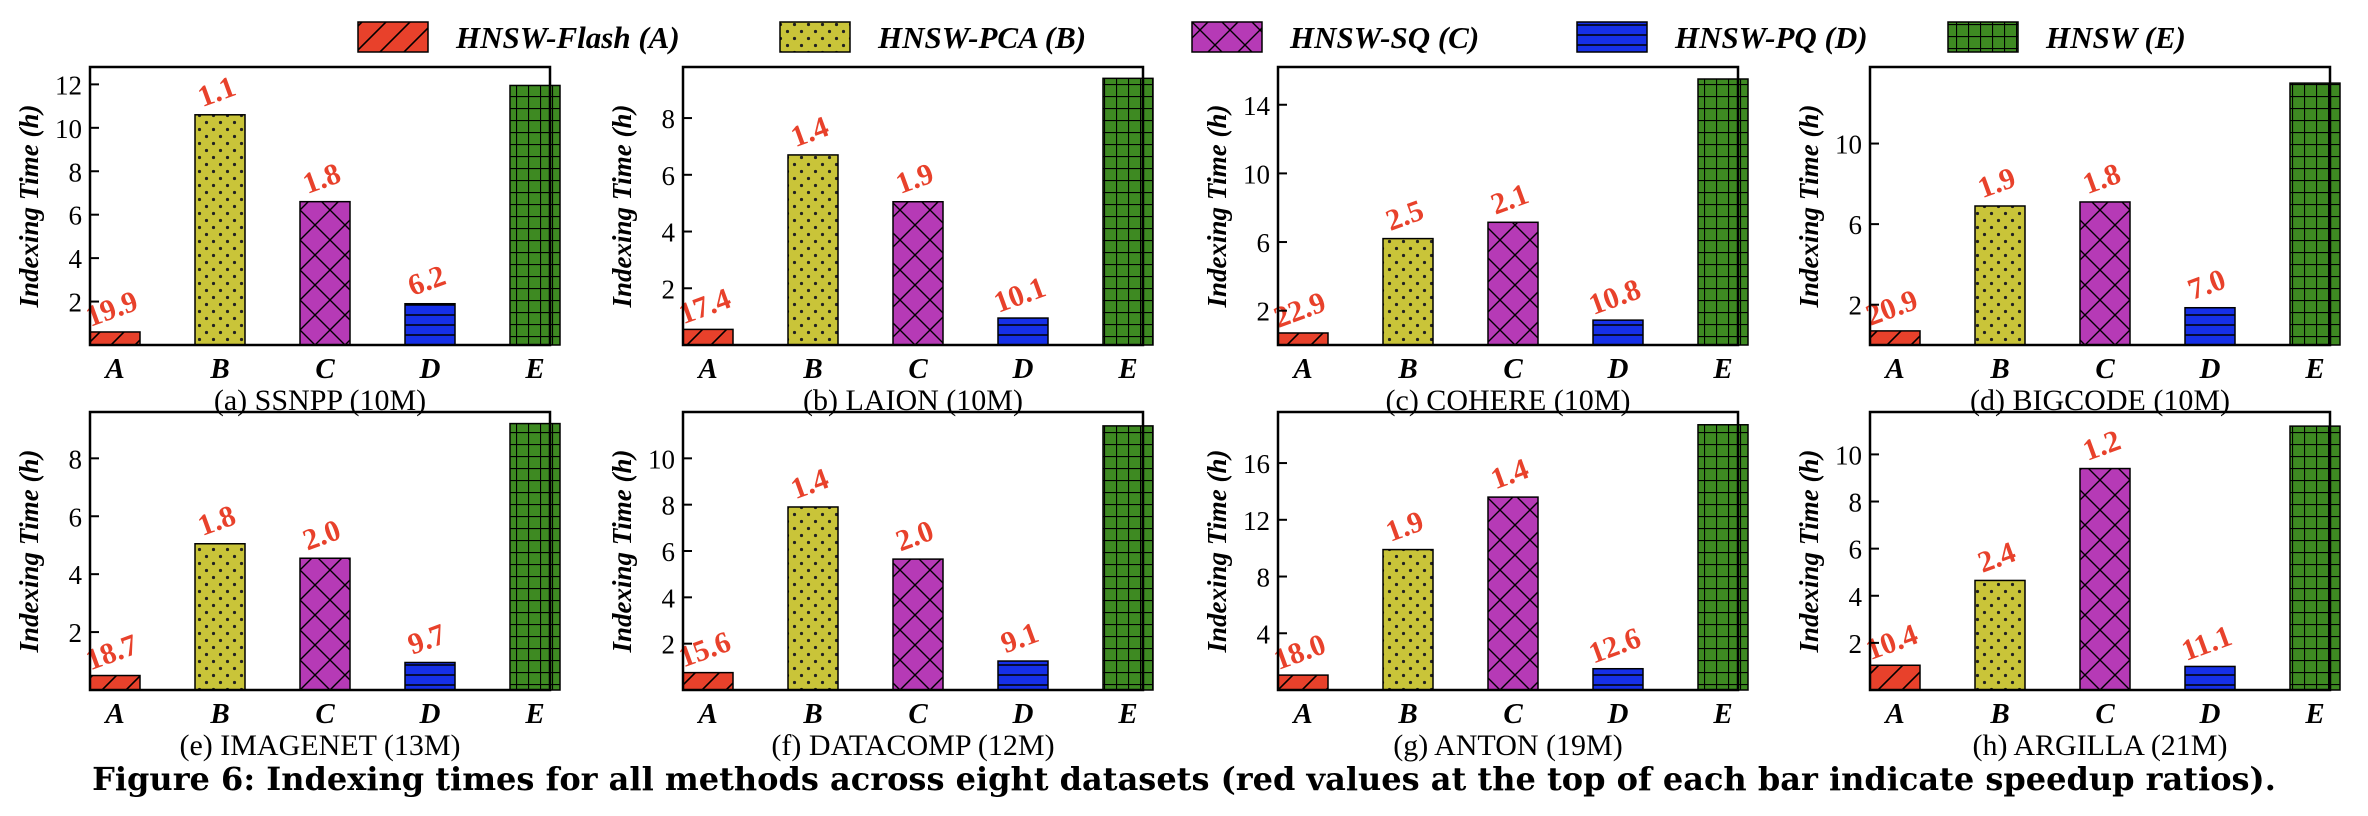 This screenshot has width=2368, height=816. Describe the element at coordinates (1256, 521) in the screenshot. I see `y-tick-label: 12` at that location.